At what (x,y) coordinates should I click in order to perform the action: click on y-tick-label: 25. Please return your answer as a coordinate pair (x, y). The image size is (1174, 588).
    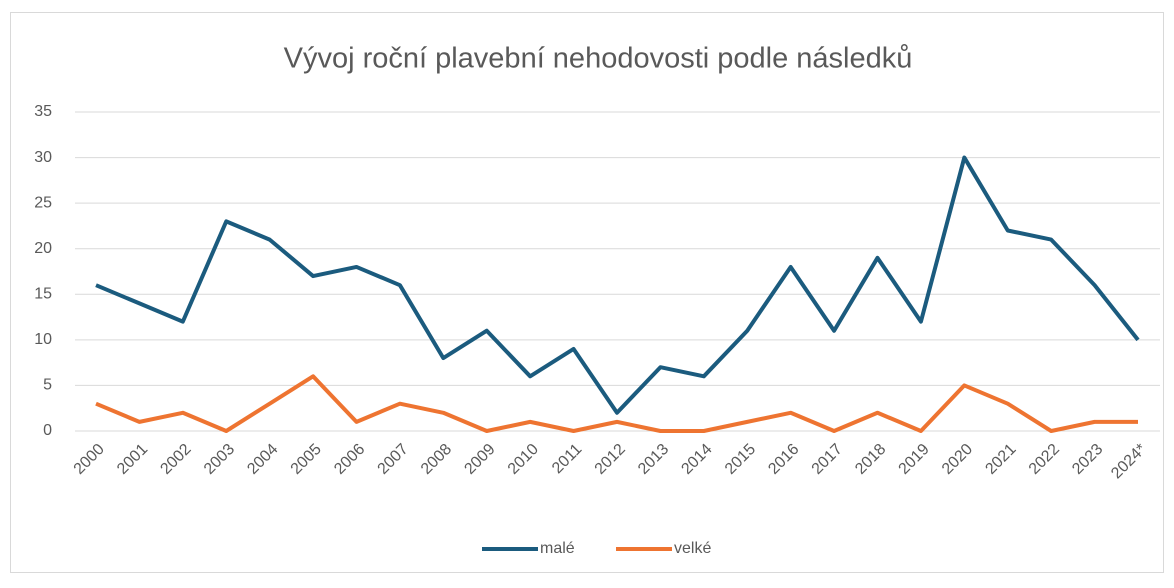
    Looking at the image, I should click on (43, 202).